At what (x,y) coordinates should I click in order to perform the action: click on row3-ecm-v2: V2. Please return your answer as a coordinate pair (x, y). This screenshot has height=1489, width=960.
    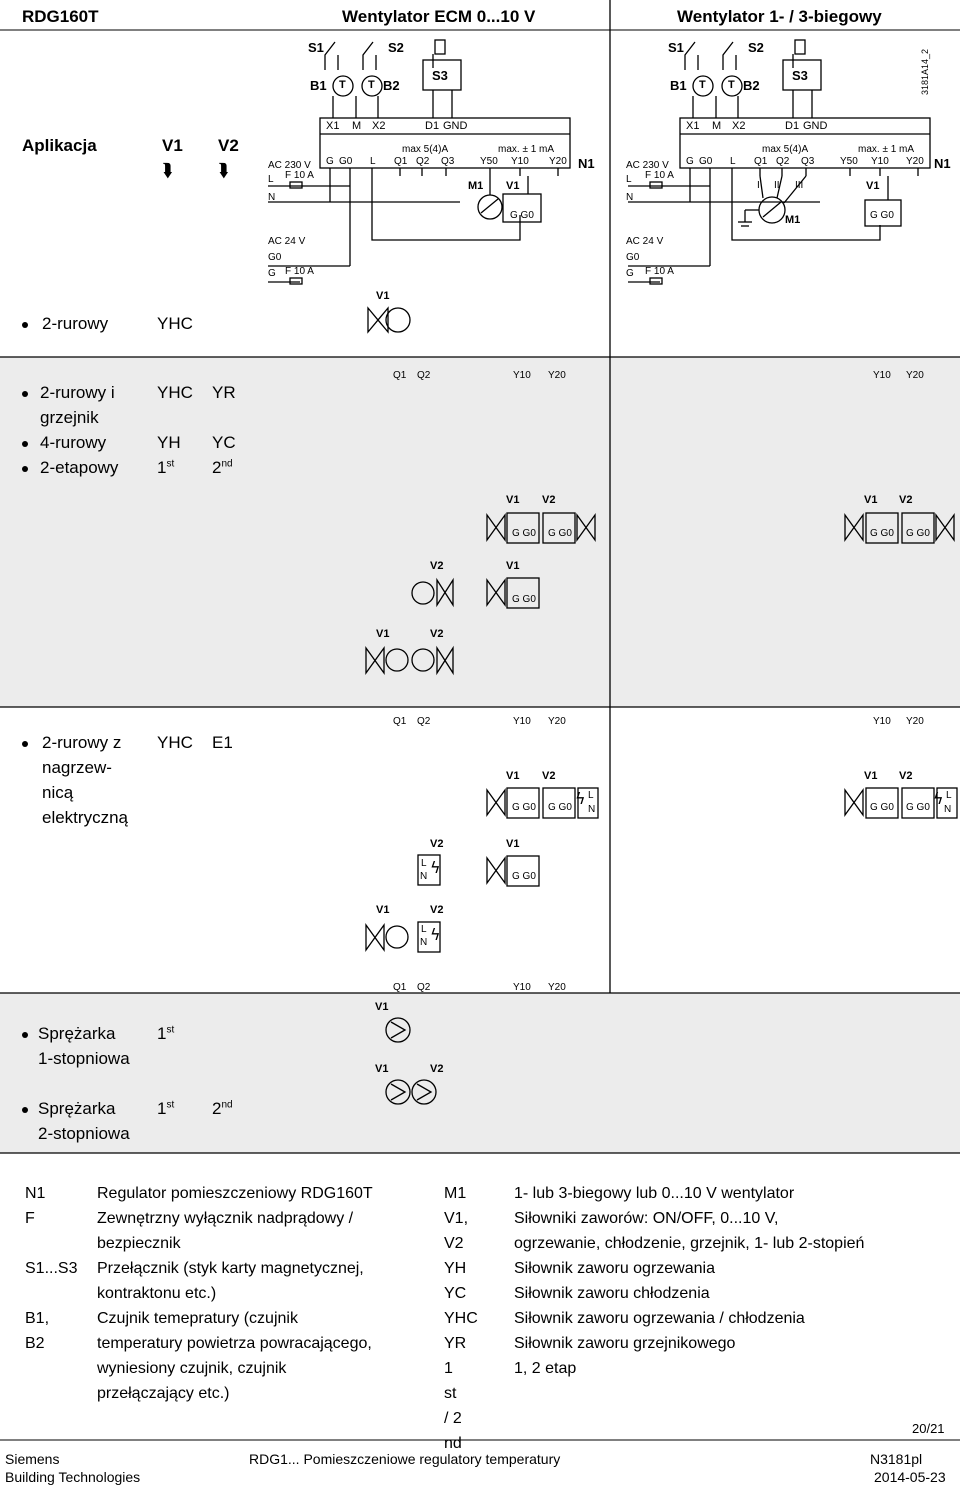
    Looking at the image, I should click on (549, 776).